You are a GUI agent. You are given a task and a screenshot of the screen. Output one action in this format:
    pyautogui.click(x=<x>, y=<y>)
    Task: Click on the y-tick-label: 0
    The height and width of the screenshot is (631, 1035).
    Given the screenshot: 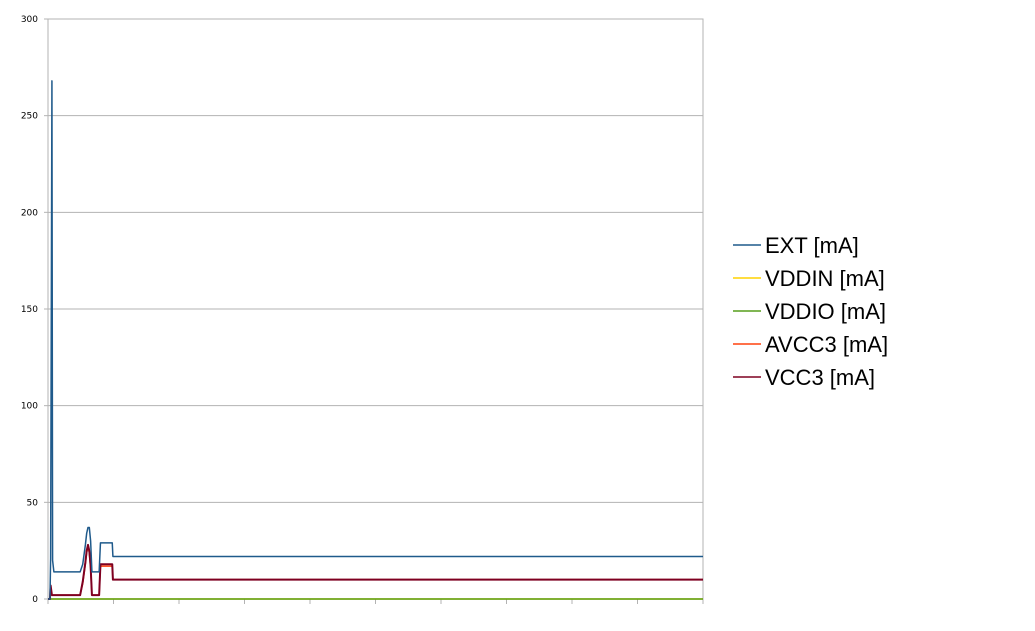 What is the action you would take?
    pyautogui.click(x=35, y=600)
    